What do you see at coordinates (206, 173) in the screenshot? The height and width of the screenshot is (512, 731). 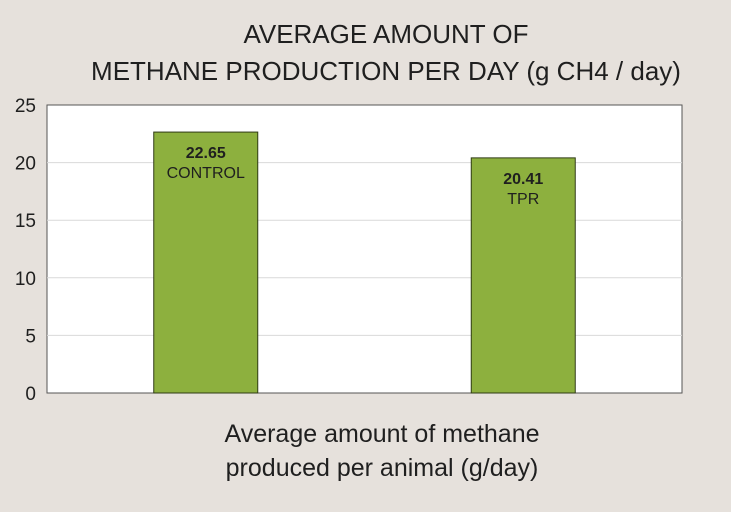 I see `data-label-category: CONTROL` at bounding box center [206, 173].